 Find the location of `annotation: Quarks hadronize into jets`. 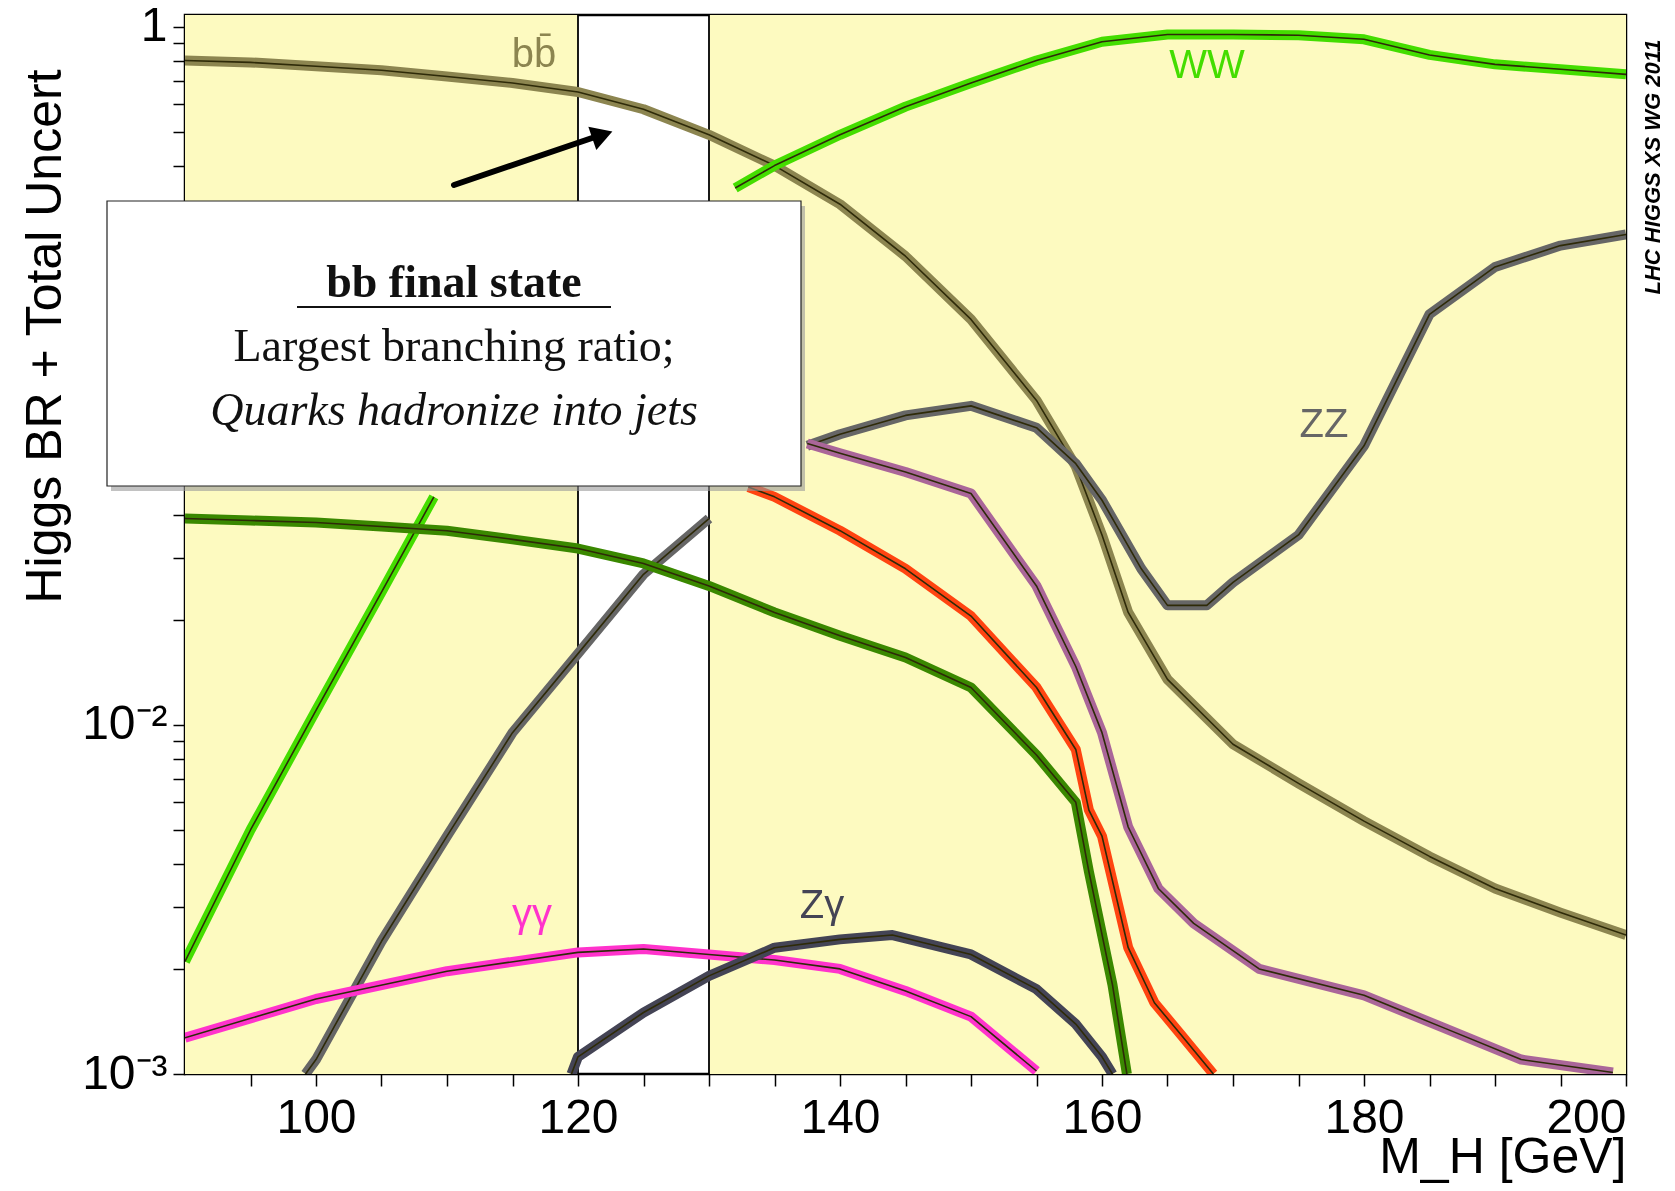

annotation: Quarks hadronize into jets is located at coordinates (454, 409).